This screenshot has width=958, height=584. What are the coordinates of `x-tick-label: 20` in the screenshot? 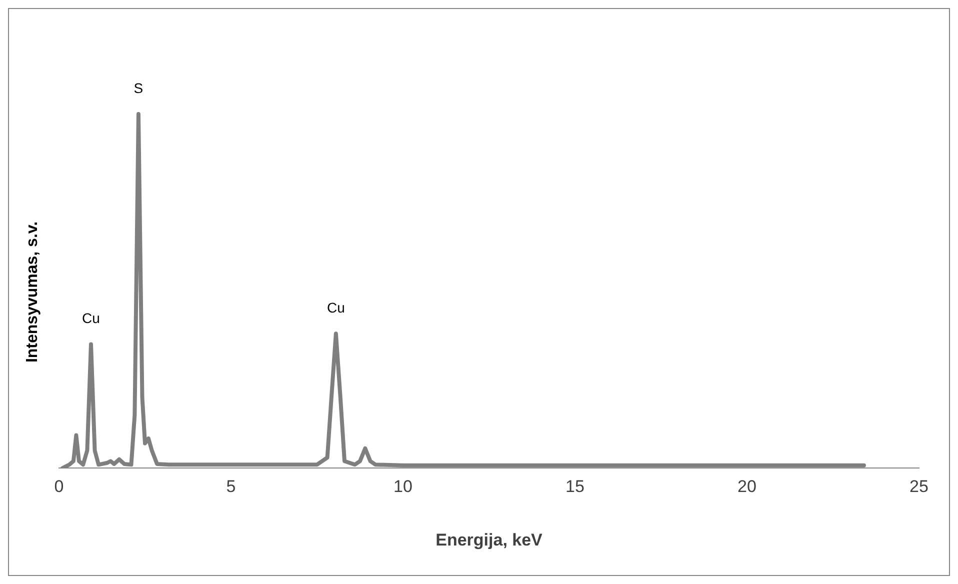 It's located at (747, 486).